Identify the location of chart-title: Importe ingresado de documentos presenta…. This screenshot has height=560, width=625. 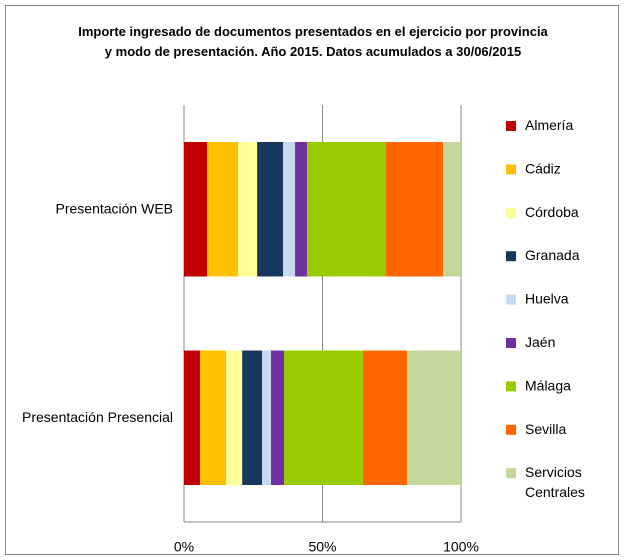
(313, 41).